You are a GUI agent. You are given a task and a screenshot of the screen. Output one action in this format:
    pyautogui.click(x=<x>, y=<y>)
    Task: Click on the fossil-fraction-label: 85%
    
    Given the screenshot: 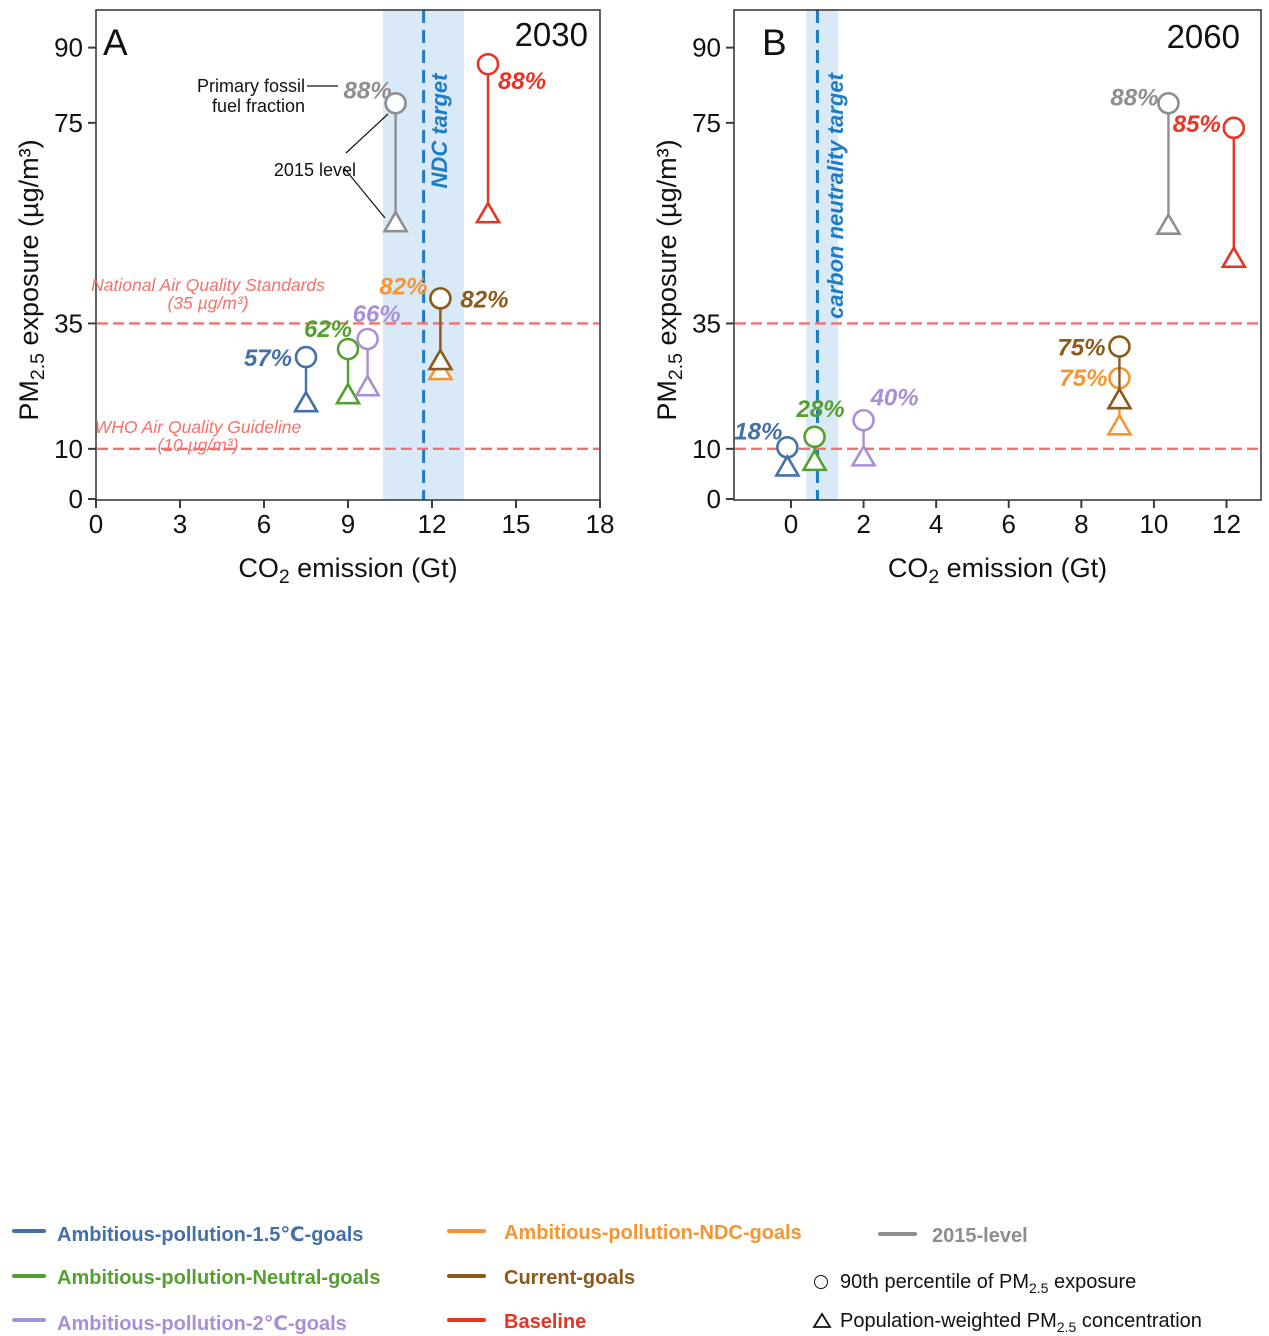 What is the action you would take?
    pyautogui.click(x=1197, y=124)
    